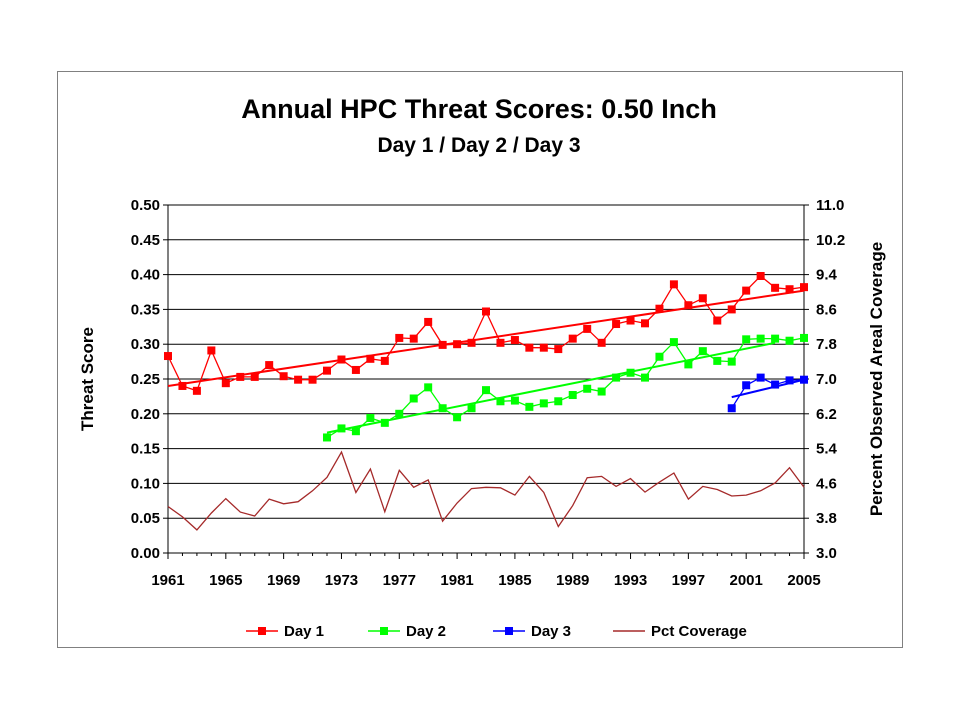 The width and height of the screenshot is (960, 720). What do you see at coordinates (145, 309) in the screenshot?
I see `y-tick-label: 0.35` at bounding box center [145, 309].